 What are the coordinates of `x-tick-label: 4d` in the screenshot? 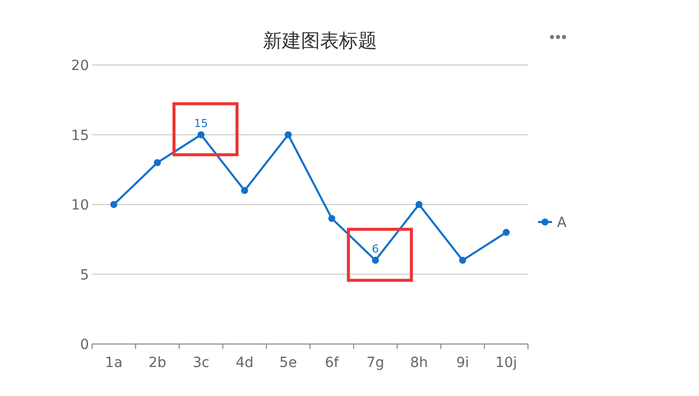 It's located at (245, 363).